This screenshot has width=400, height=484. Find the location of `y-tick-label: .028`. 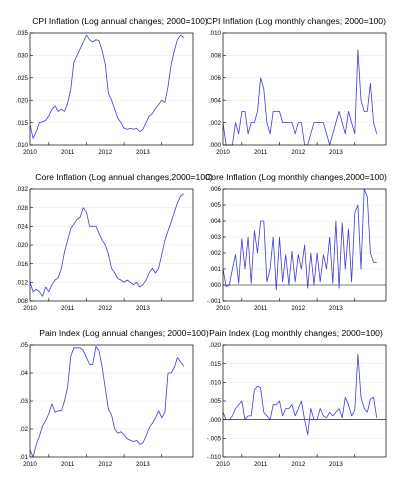

y-tick-label: .028 is located at coordinates (22, 208).